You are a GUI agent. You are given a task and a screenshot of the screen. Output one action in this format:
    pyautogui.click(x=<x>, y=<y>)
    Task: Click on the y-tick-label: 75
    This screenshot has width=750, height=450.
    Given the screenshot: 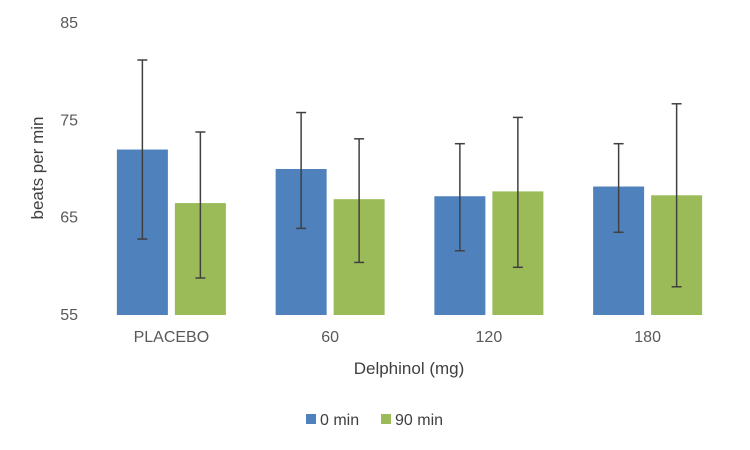 What is the action you would take?
    pyautogui.click(x=69, y=120)
    